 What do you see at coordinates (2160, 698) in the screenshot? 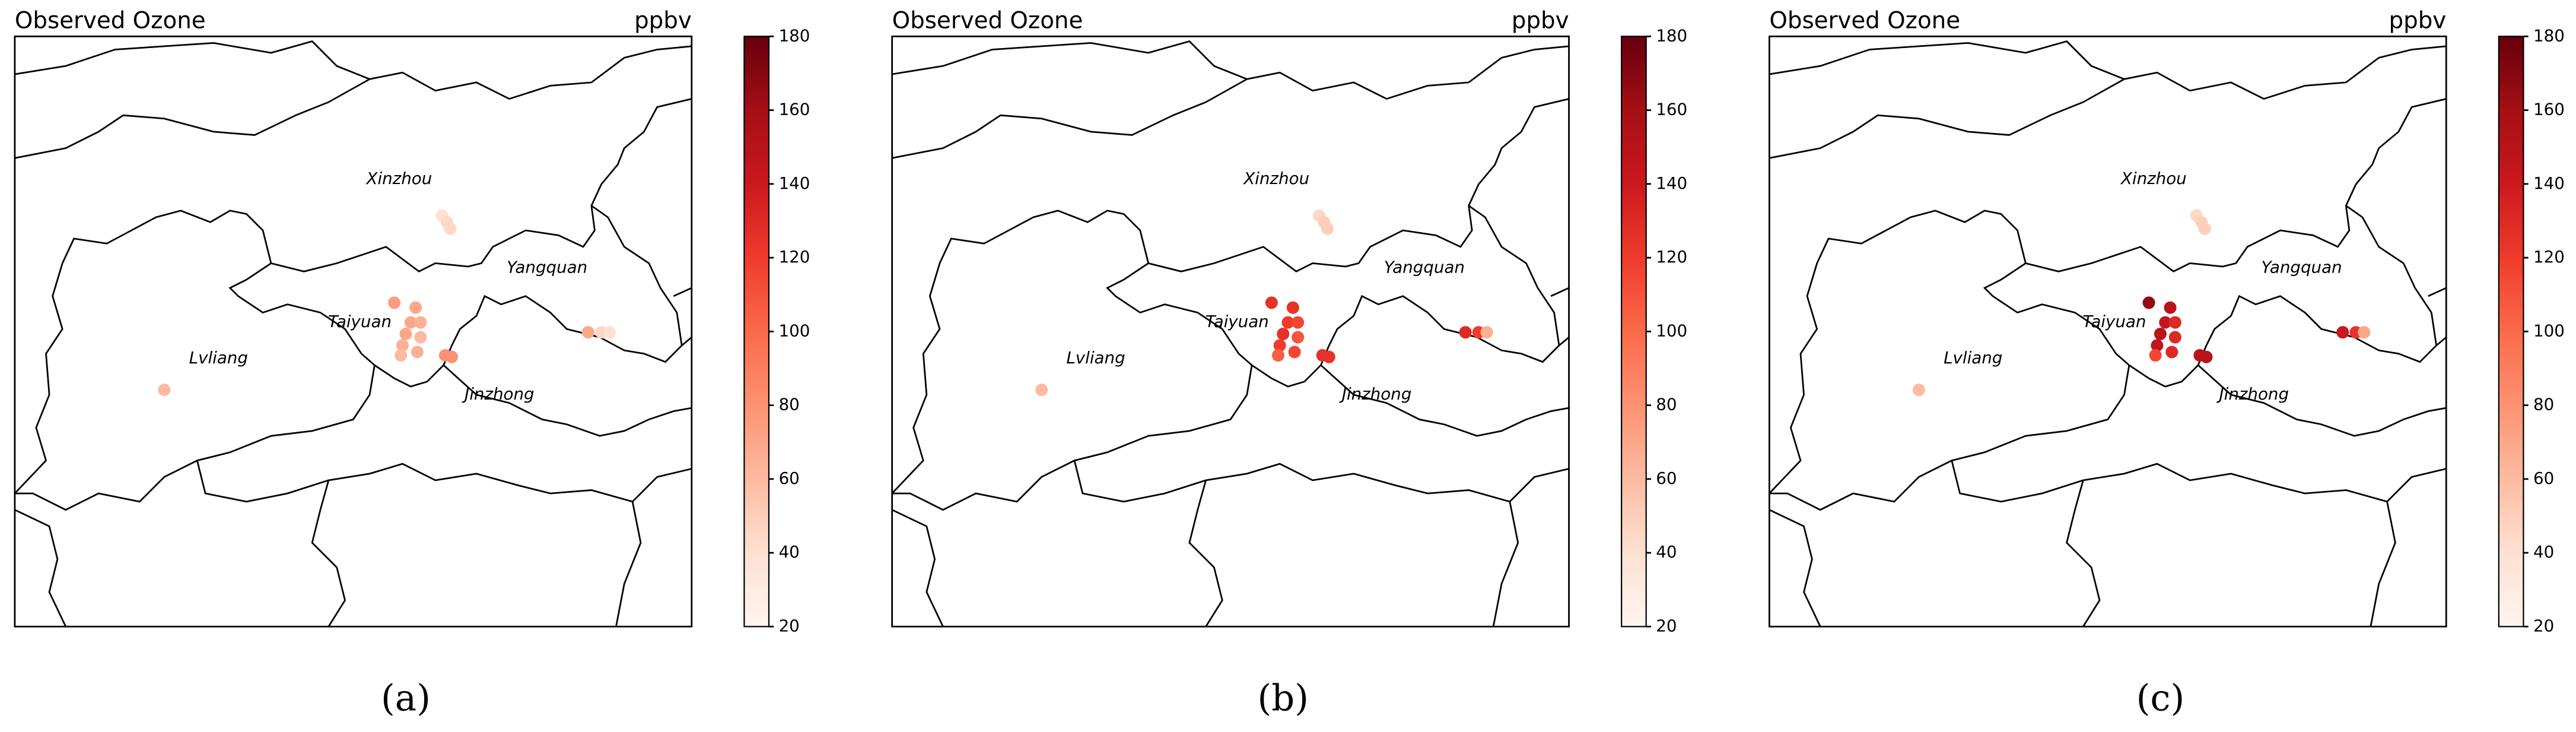
I see `panel-label: (c)` at bounding box center [2160, 698].